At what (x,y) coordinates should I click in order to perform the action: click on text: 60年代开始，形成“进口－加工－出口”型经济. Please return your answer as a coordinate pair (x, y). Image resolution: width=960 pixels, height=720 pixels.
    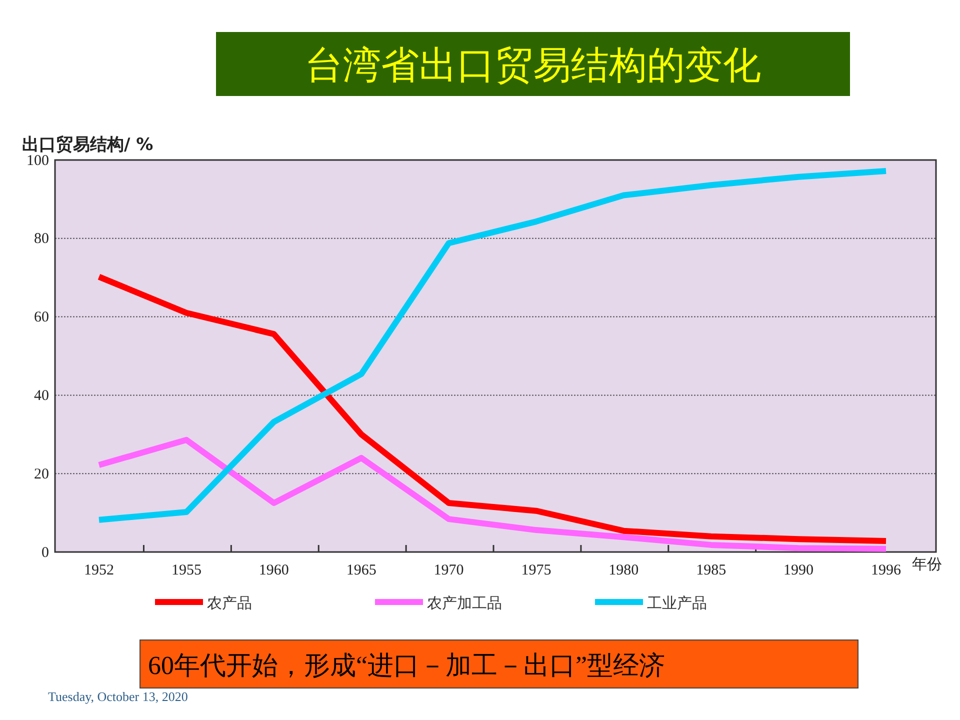
    Looking at the image, I should click on (407, 665).